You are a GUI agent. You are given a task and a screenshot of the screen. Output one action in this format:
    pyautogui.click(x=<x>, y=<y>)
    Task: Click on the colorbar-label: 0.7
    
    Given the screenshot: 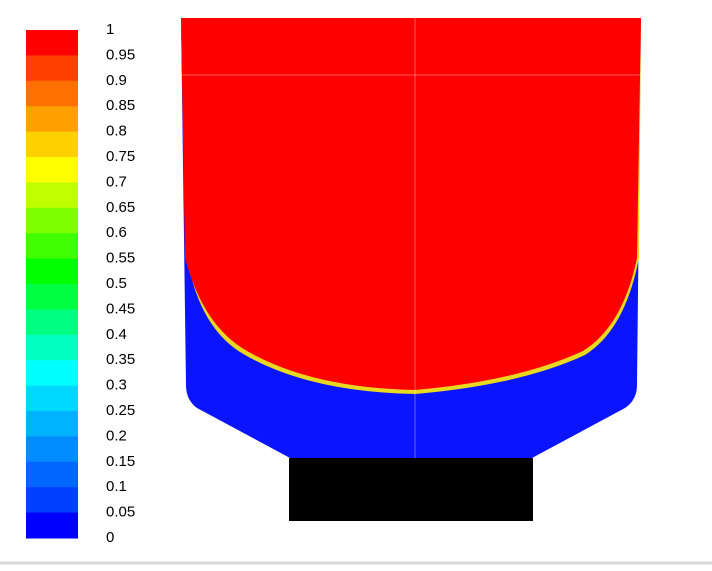 What is the action you would take?
    pyautogui.click(x=116, y=181)
    